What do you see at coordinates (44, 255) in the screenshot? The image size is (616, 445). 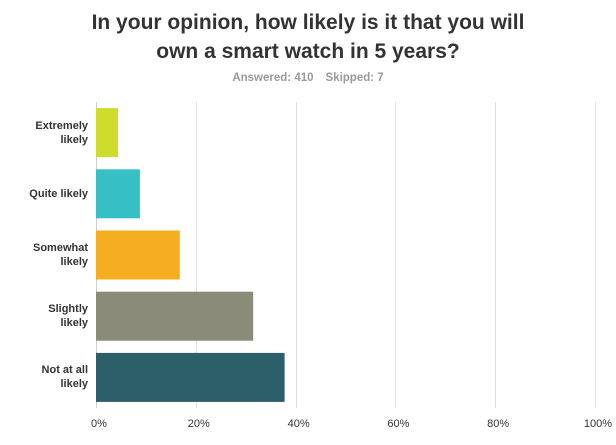 I see `category-label-2: Somewhat likely` at bounding box center [44, 255].